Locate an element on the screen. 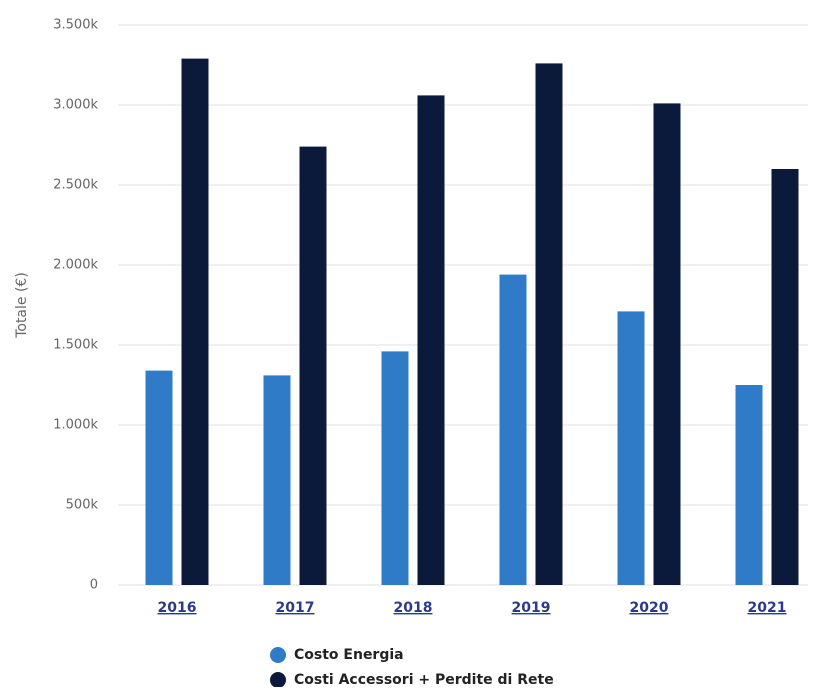  x-tick-label: 2016 is located at coordinates (177, 608).